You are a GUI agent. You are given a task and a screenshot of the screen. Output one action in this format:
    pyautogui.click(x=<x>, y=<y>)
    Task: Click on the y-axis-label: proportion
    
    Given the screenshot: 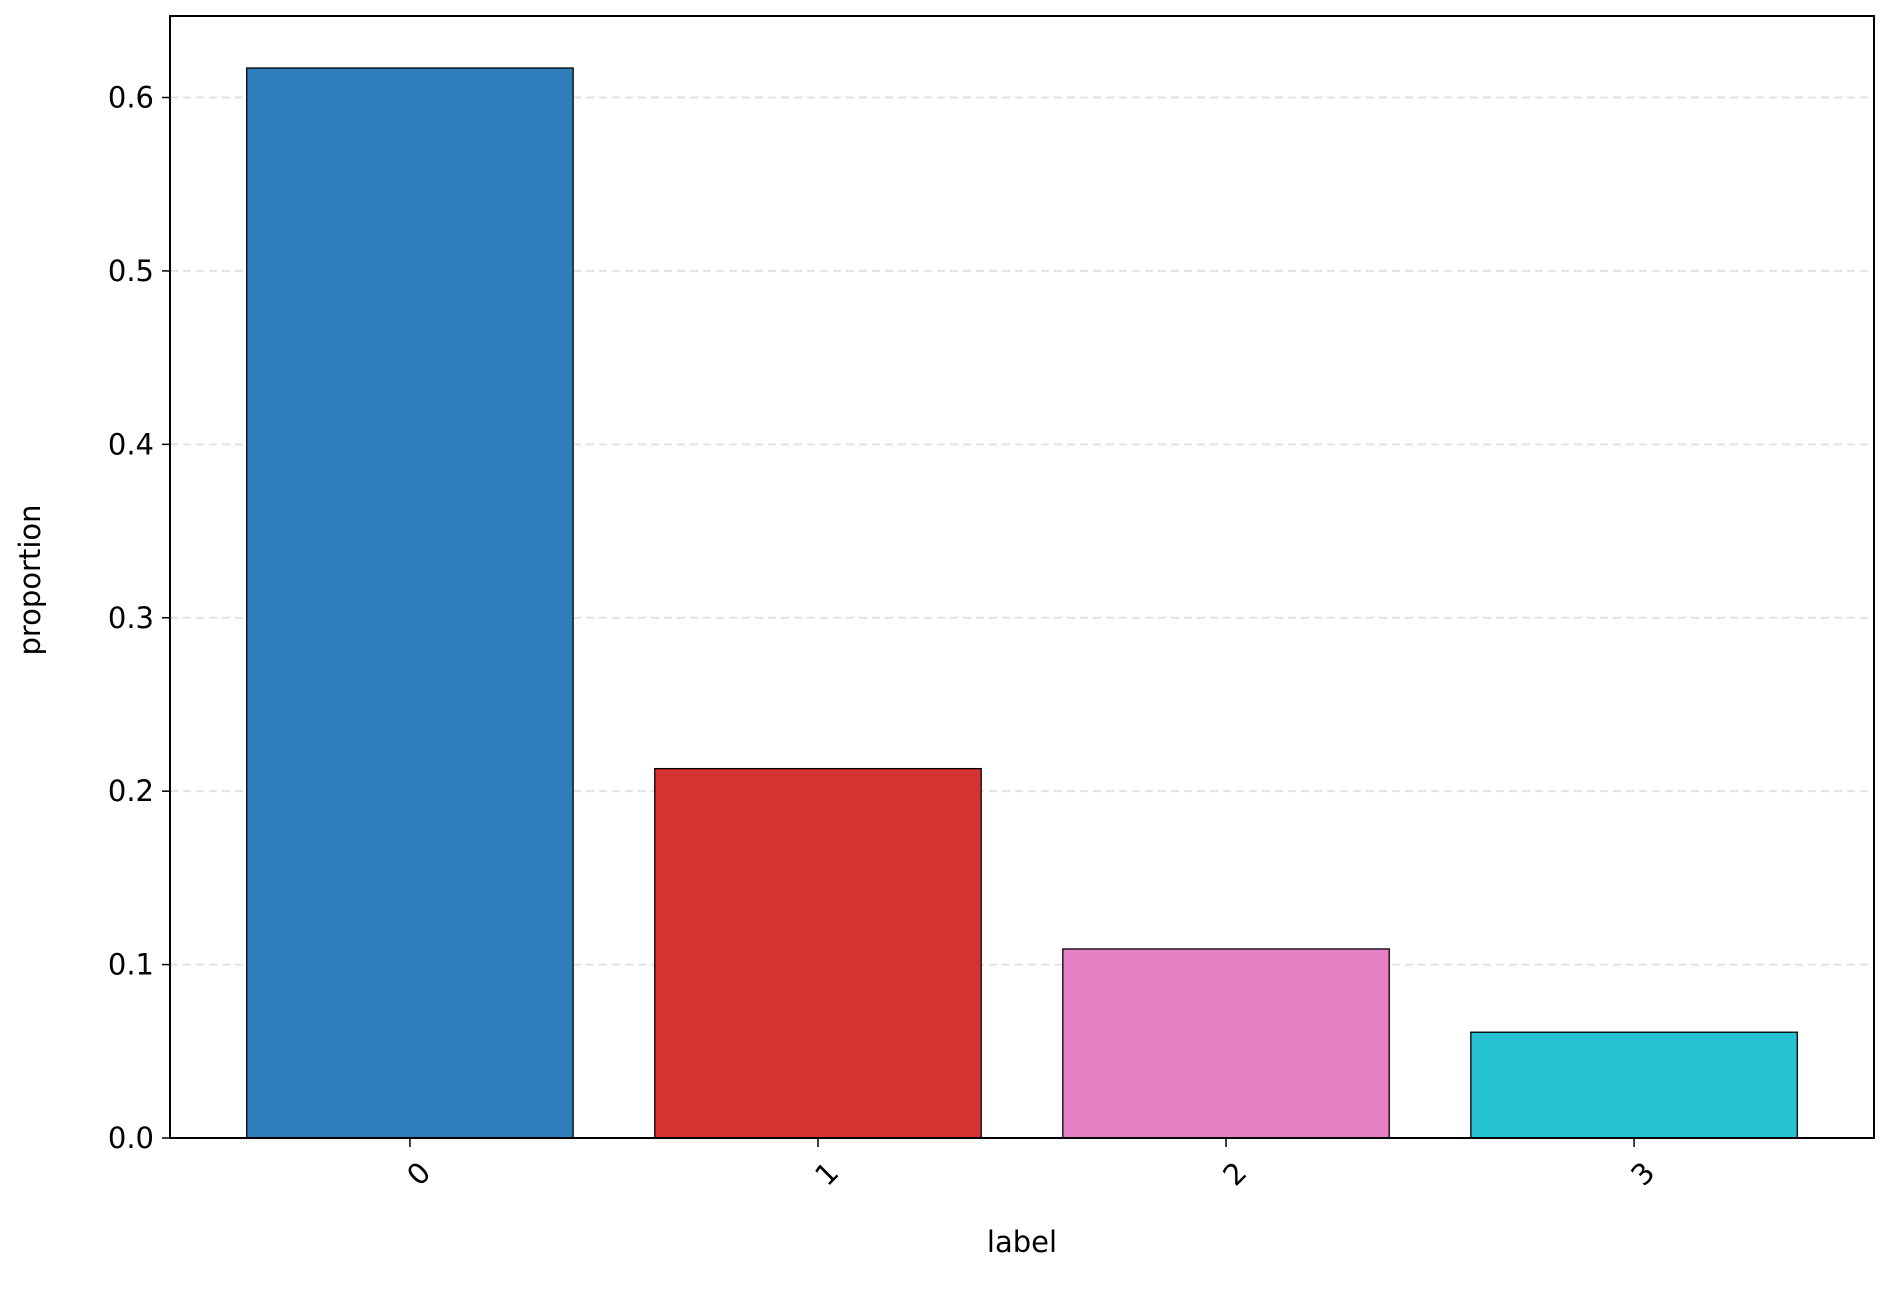 What is the action you would take?
    pyautogui.click(x=30, y=579)
    